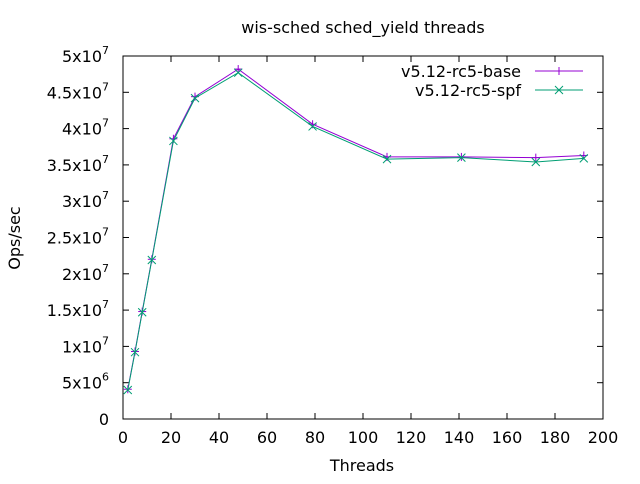  What do you see at coordinates (85, 345) in the screenshot?
I see `y-tick-label: 1x10⁷` at bounding box center [85, 345].